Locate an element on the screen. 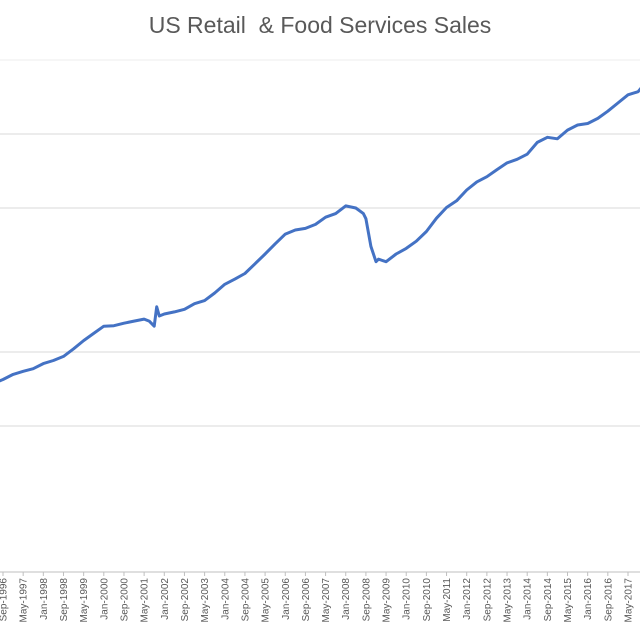  x-tick-label: Sep-1996 is located at coordinates (5, 600).